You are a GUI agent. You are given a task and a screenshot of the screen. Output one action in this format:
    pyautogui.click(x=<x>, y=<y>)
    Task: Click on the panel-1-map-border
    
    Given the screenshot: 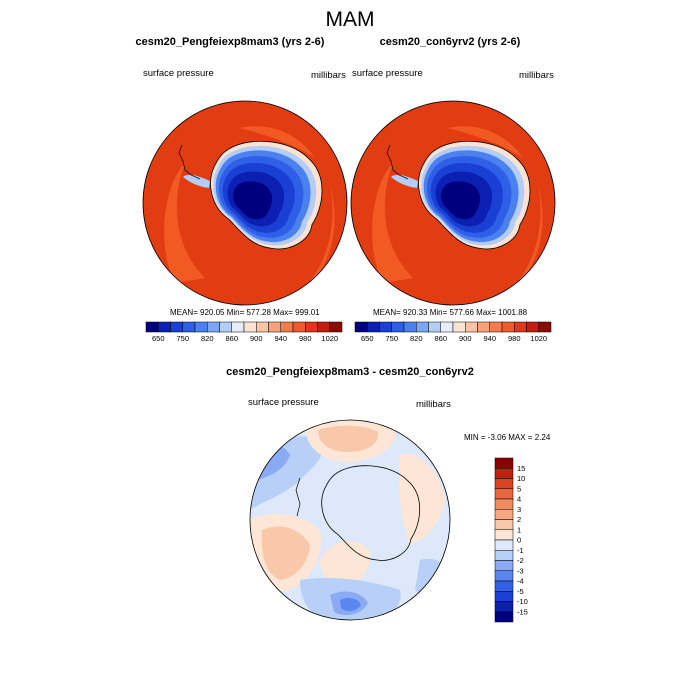 What is the action you would take?
    pyautogui.click(x=245, y=203)
    